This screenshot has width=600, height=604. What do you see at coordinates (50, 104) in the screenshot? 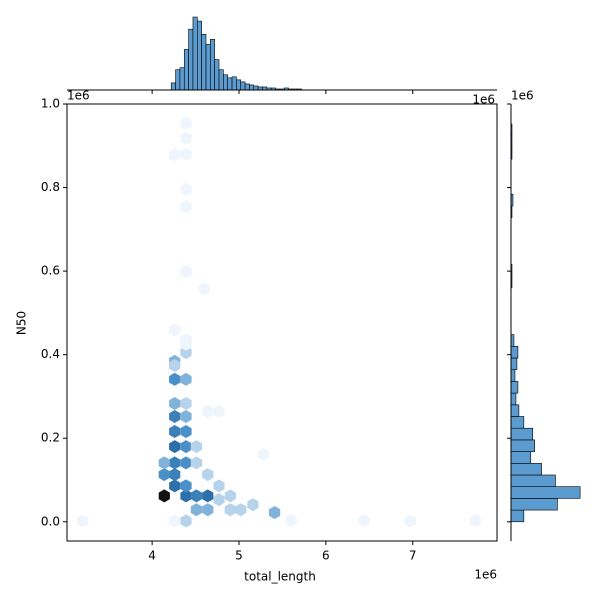
I see `y-tick-label: 1.0` at bounding box center [50, 104].